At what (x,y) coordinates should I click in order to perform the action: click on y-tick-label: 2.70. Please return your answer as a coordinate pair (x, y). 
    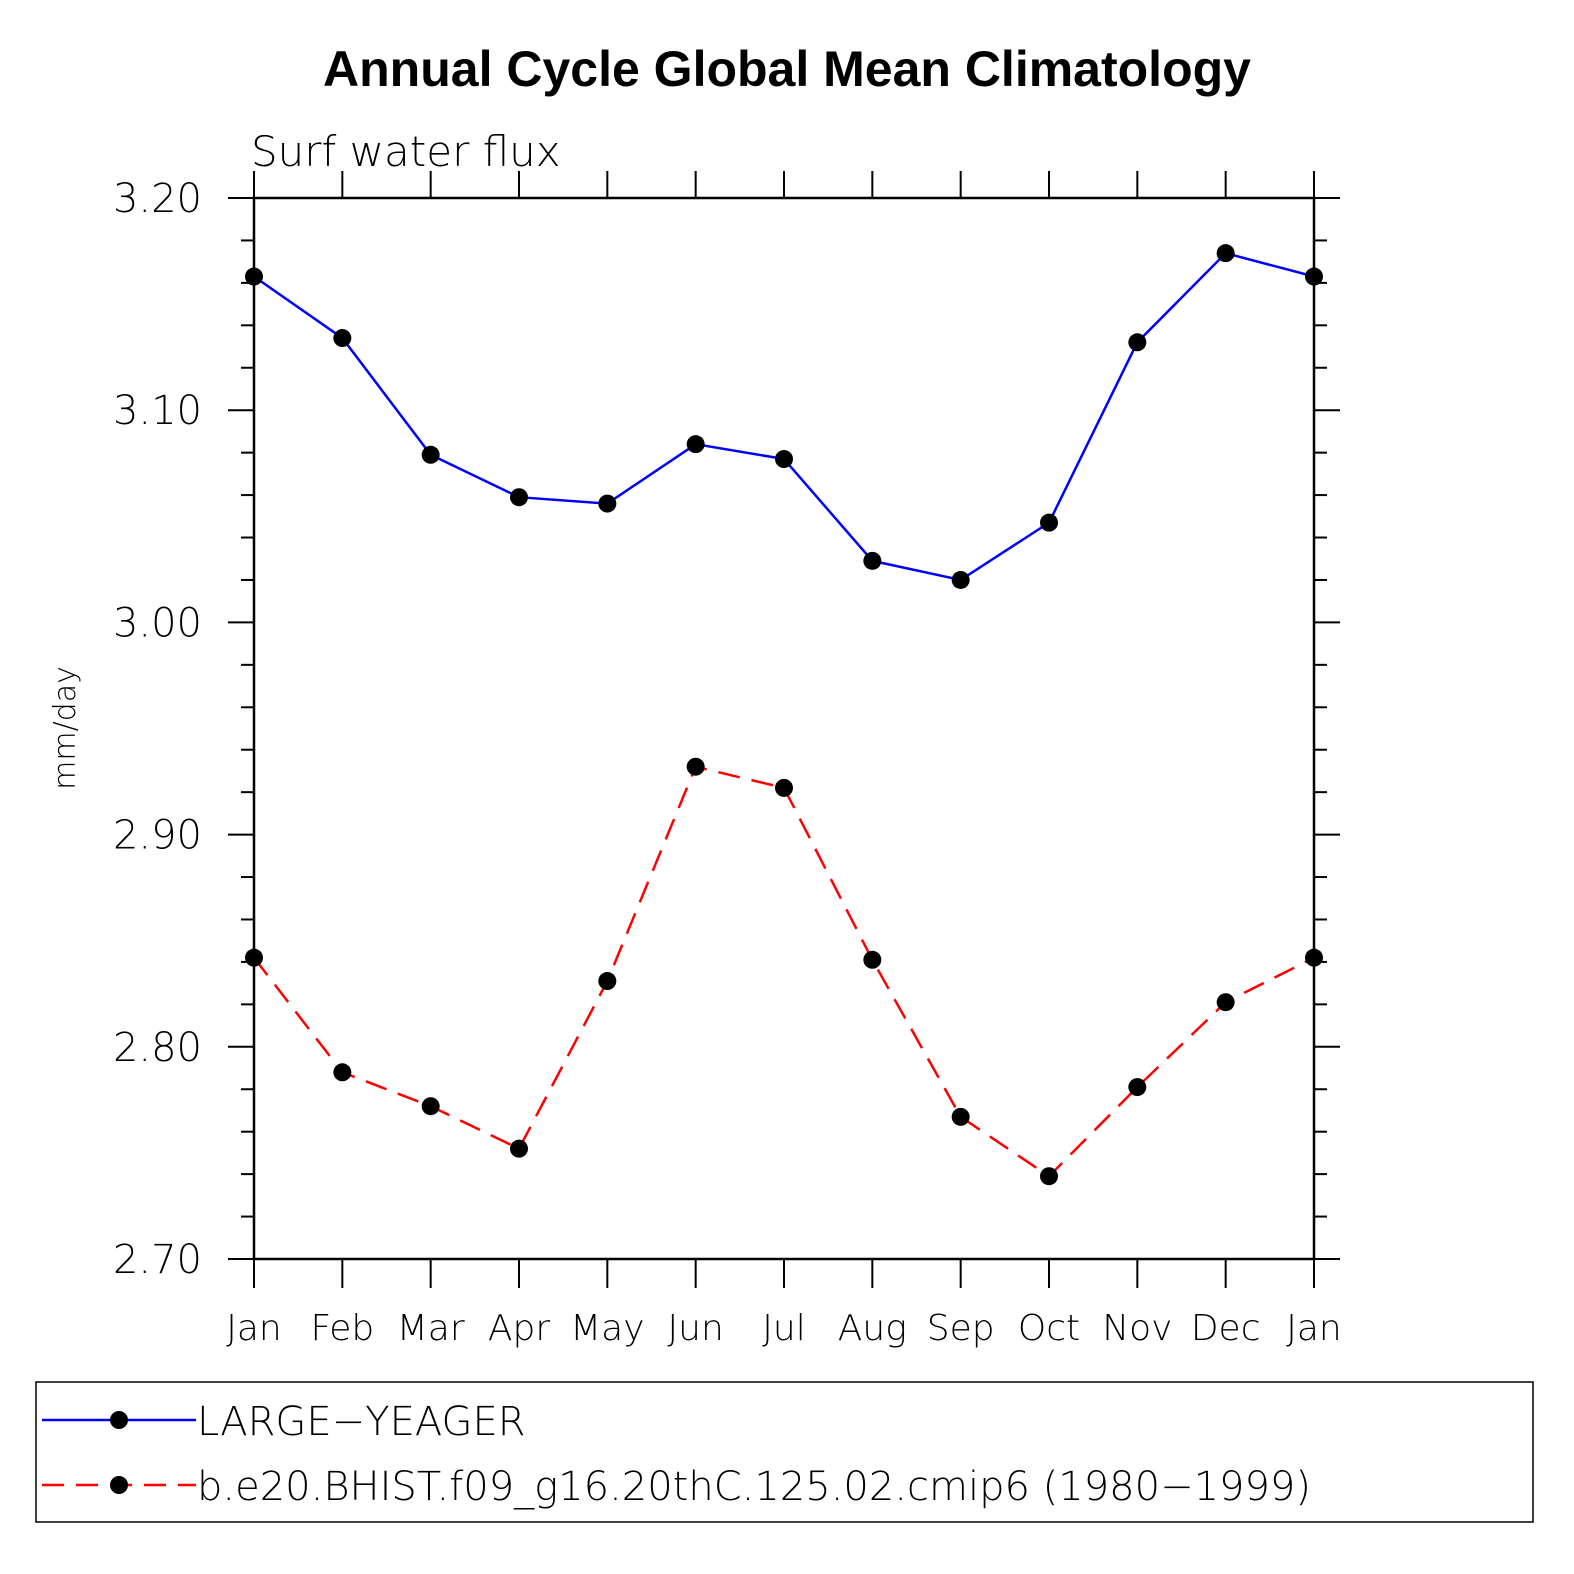
    Looking at the image, I should click on (157, 1260).